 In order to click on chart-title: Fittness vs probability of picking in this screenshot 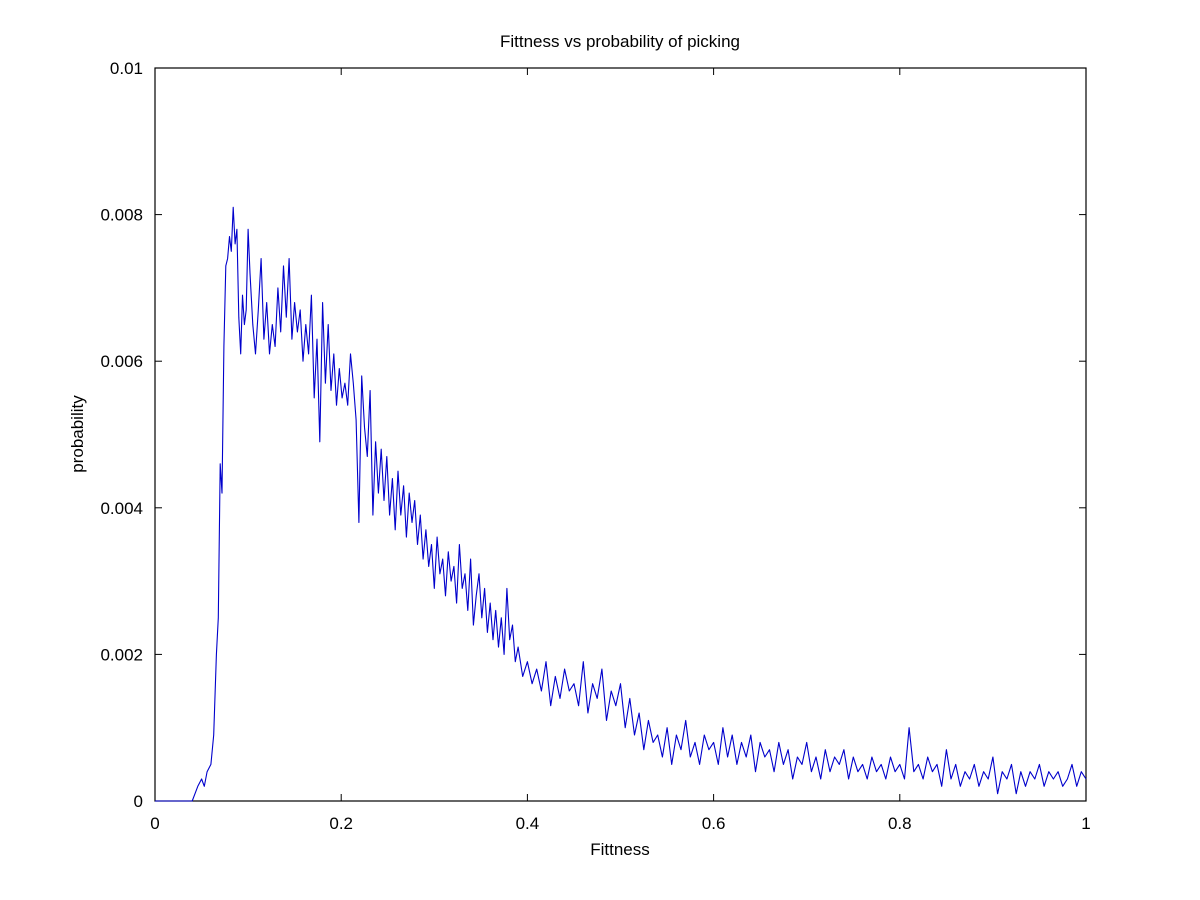, I will do `click(620, 41)`.